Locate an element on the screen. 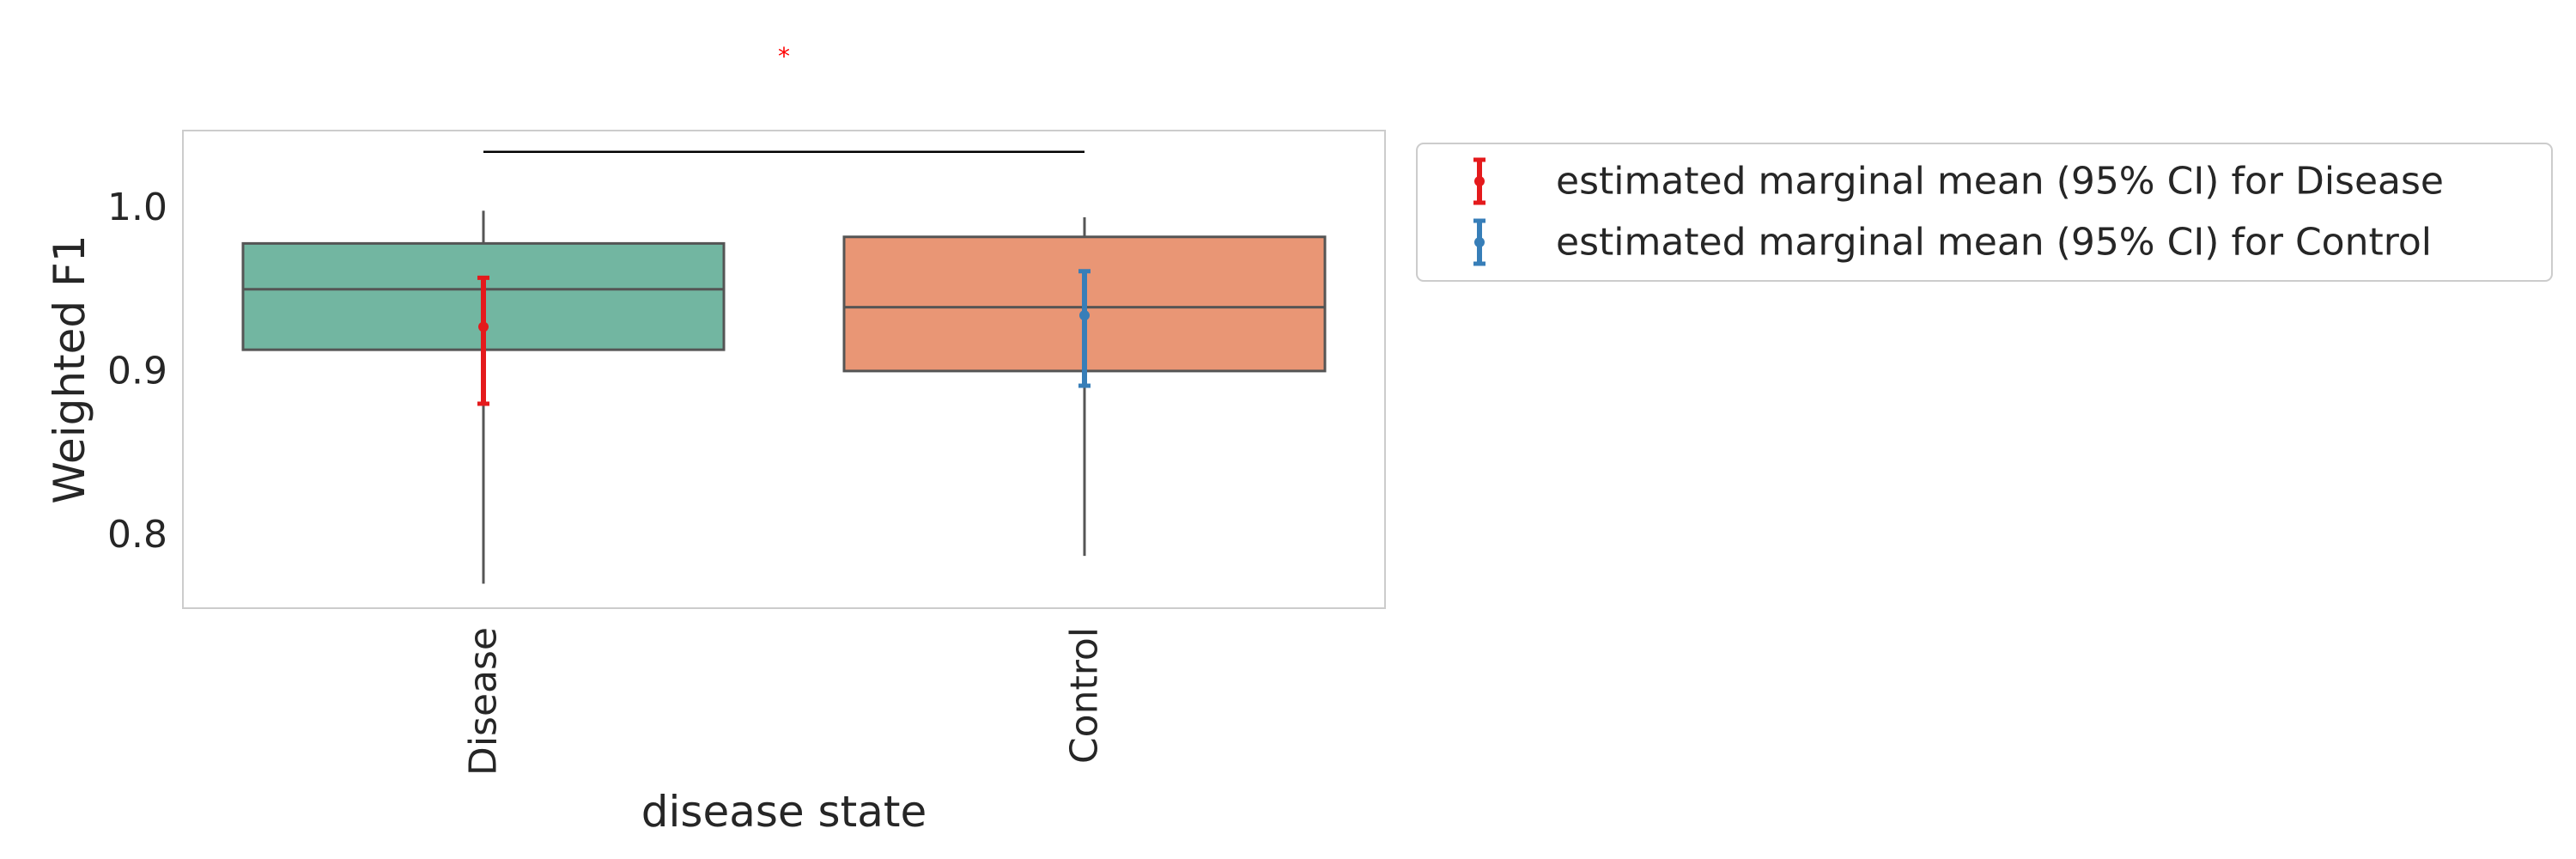 This screenshot has width=2576, height=859. y-axis-label: Weighted F1 is located at coordinates (69, 369).